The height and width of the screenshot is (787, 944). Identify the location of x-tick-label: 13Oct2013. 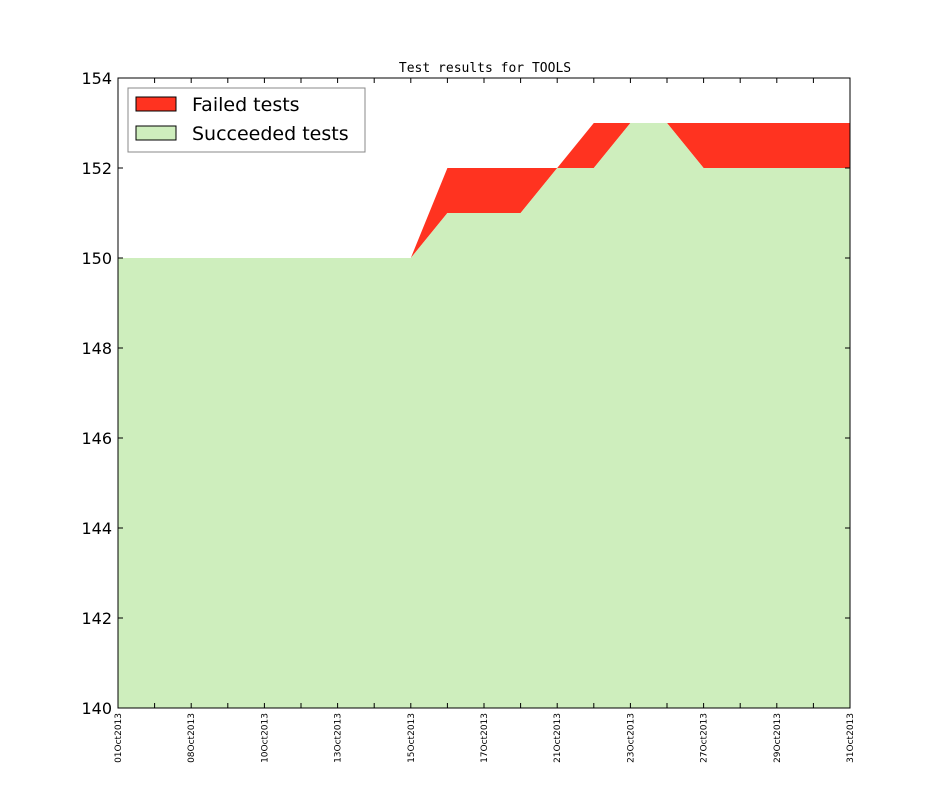
(339, 738).